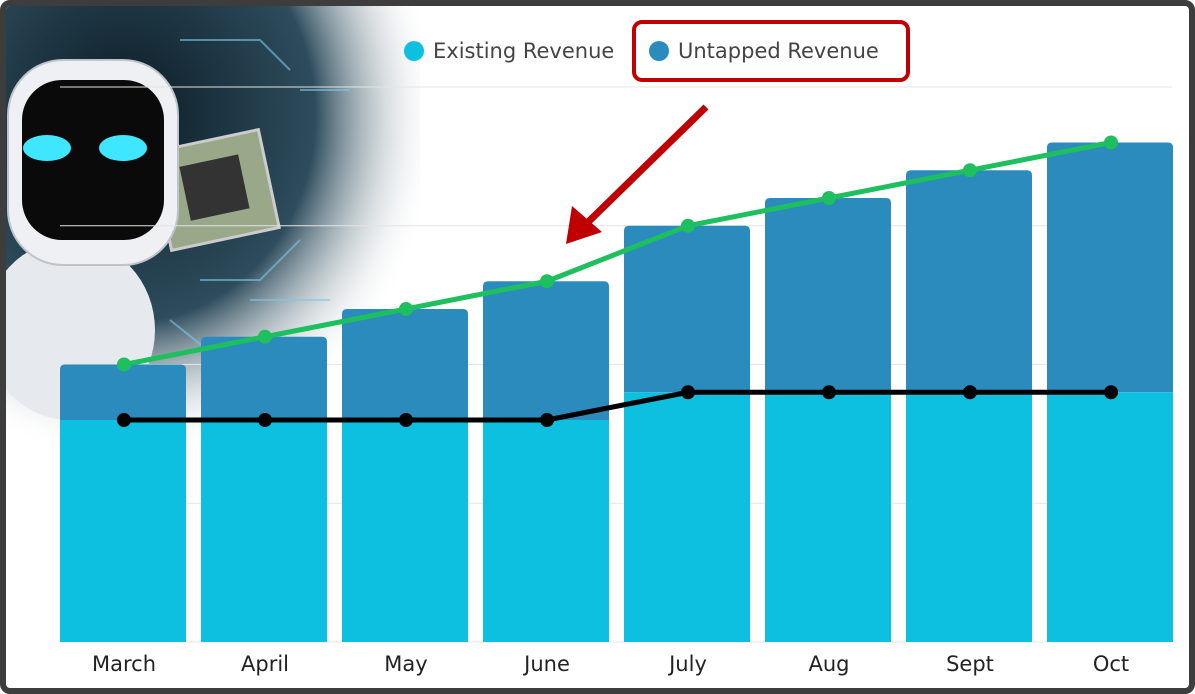 The width and height of the screenshot is (1195, 694). Describe the element at coordinates (124, 664) in the screenshot. I see `x-tick-label: March` at that location.